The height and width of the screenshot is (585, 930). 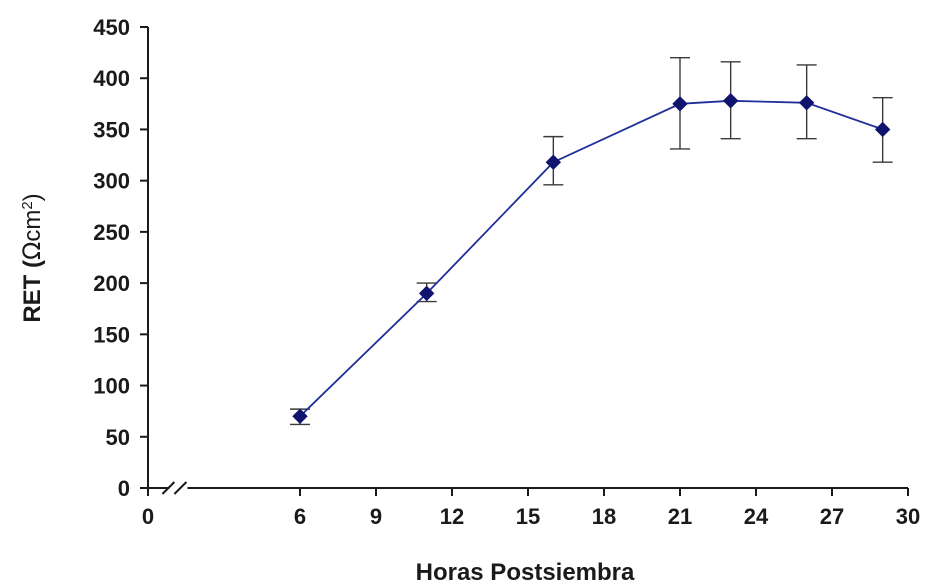 What do you see at coordinates (111, 386) in the screenshot?
I see `y-tick-label: 100` at bounding box center [111, 386].